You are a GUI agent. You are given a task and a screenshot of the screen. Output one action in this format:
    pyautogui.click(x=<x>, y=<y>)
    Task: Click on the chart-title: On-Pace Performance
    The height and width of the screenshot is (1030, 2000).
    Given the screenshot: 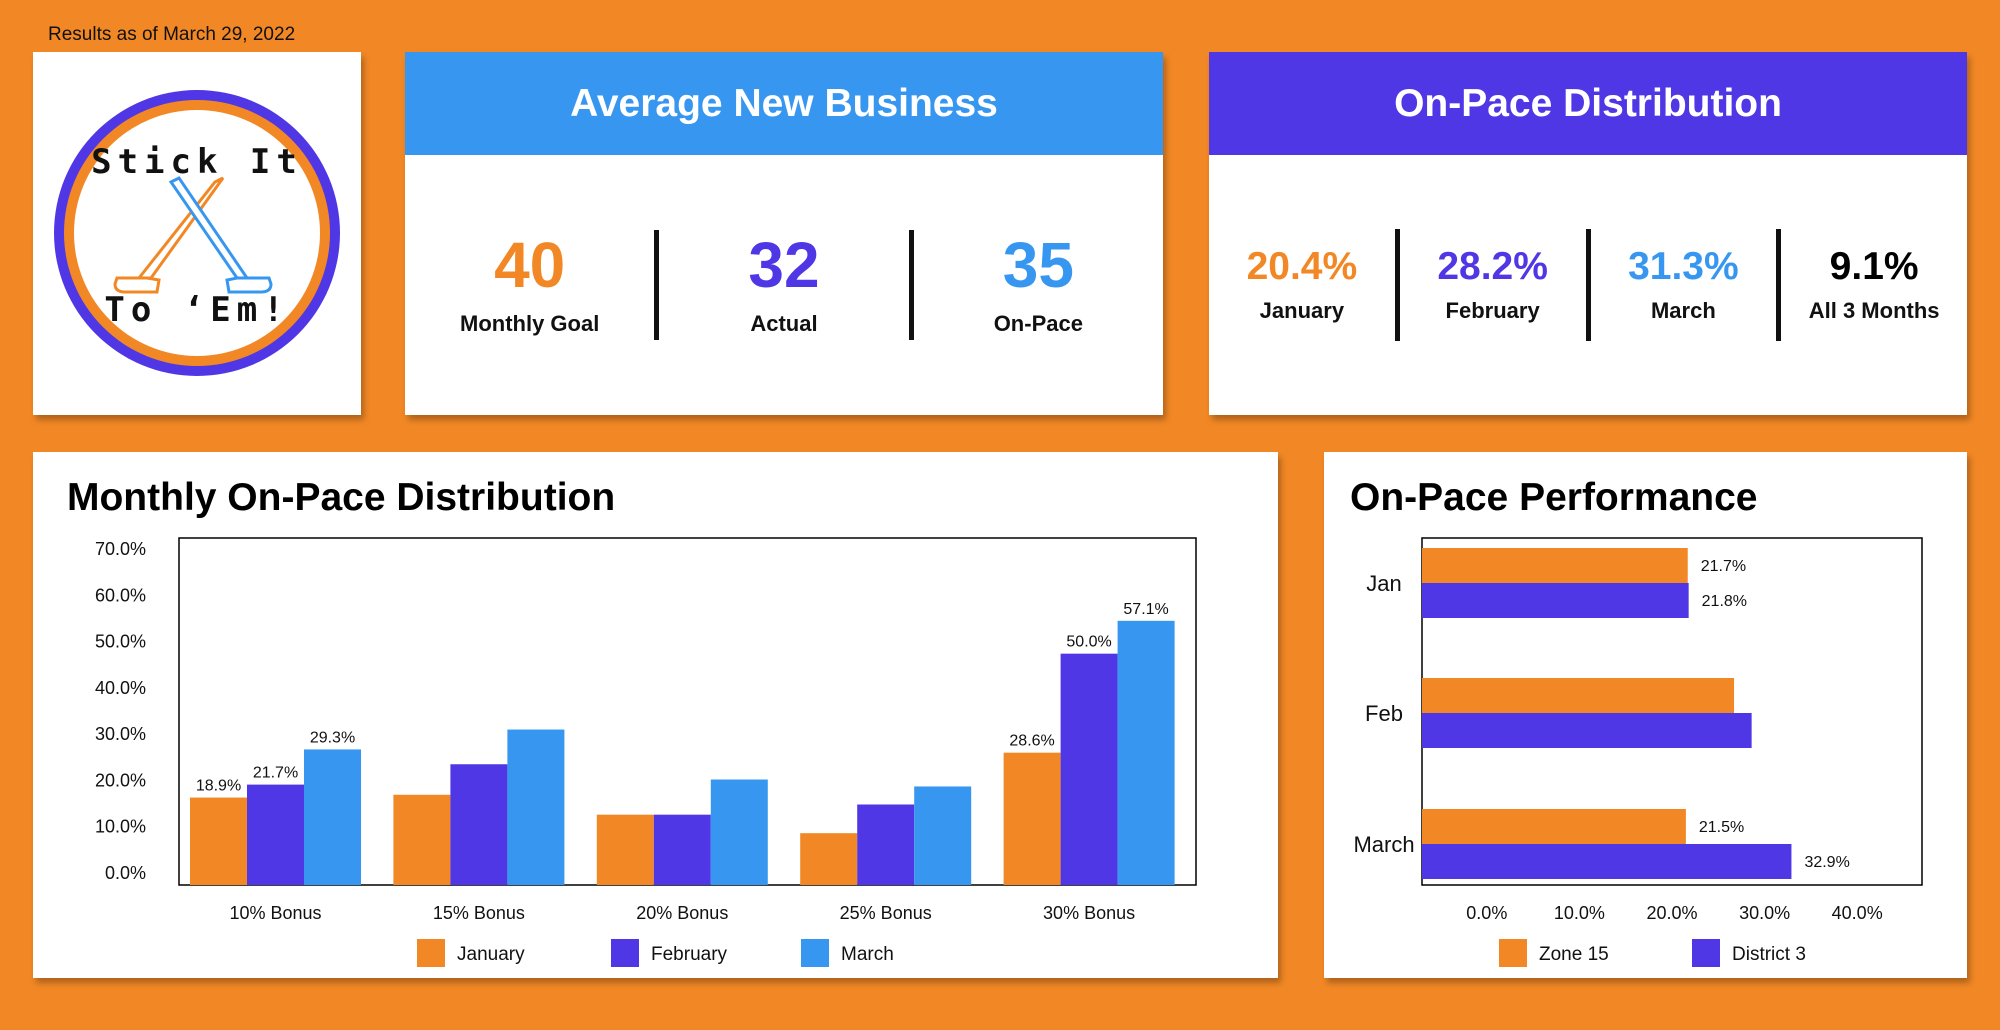 What is the action you would take?
    pyautogui.click(x=1554, y=497)
    